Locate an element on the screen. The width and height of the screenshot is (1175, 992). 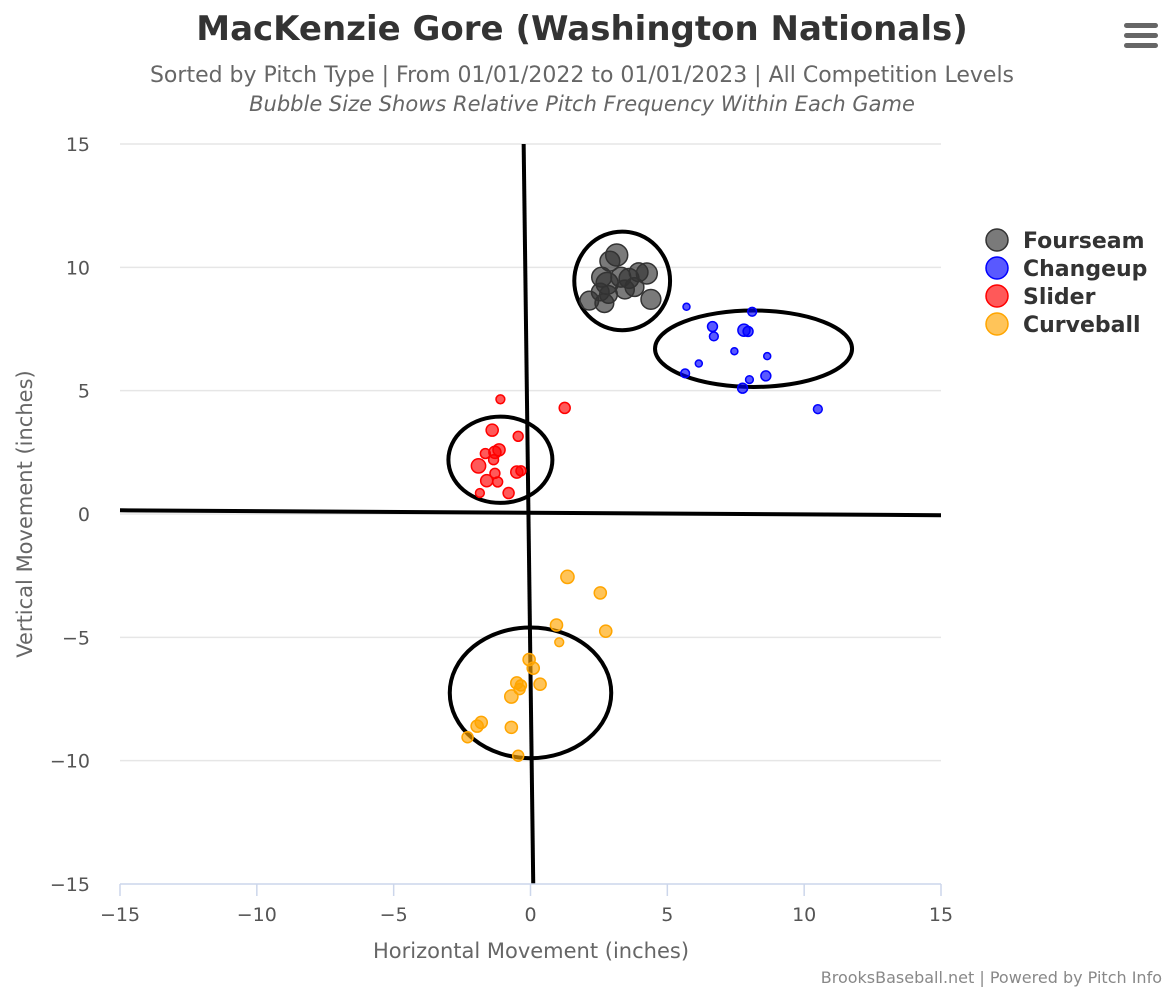
y-tick-label: −15 is located at coordinates (70, 885).